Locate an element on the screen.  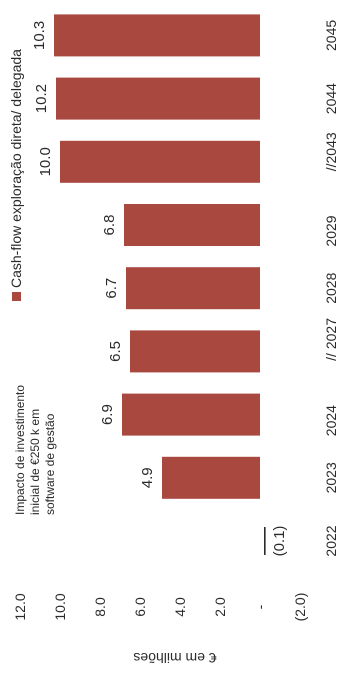
y-tick-label: 10.0 is located at coordinates (60, 606).